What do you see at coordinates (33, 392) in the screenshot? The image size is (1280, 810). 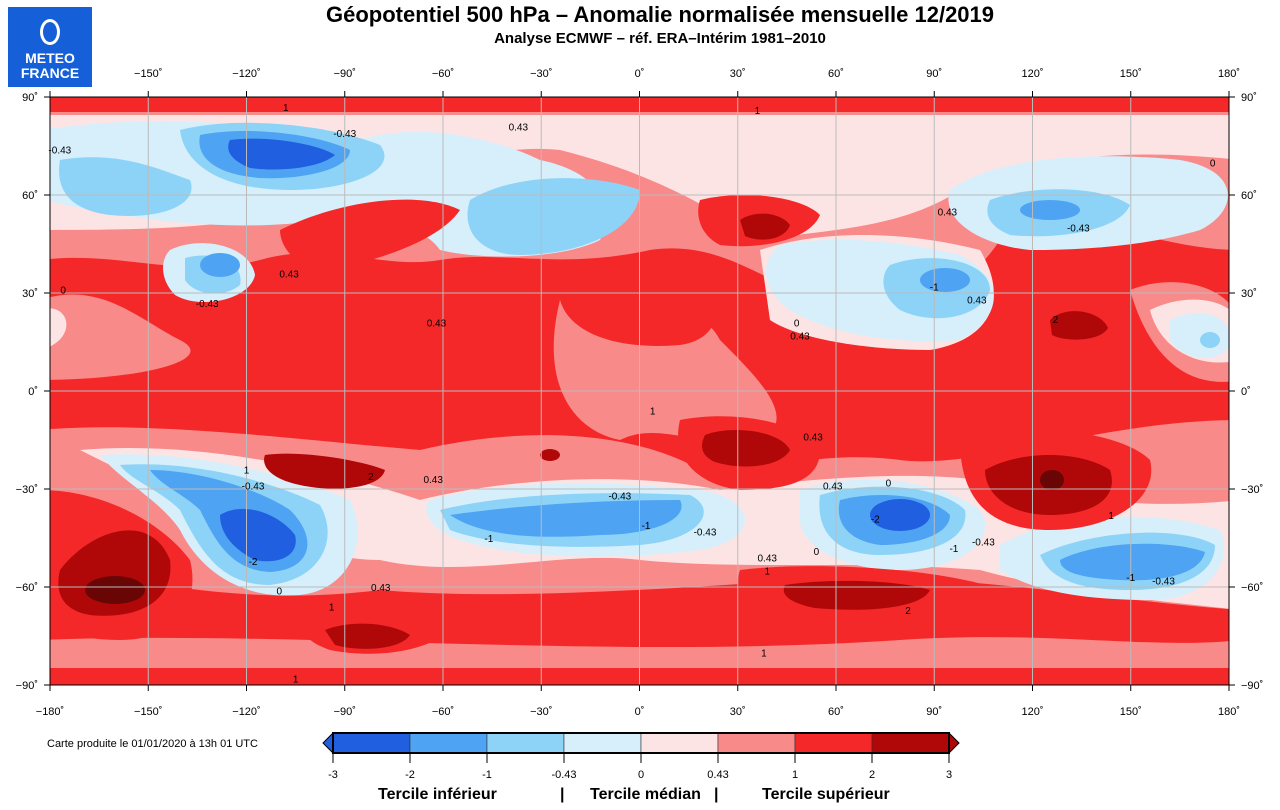 I see `lat-tick-left: 0˚` at bounding box center [33, 392].